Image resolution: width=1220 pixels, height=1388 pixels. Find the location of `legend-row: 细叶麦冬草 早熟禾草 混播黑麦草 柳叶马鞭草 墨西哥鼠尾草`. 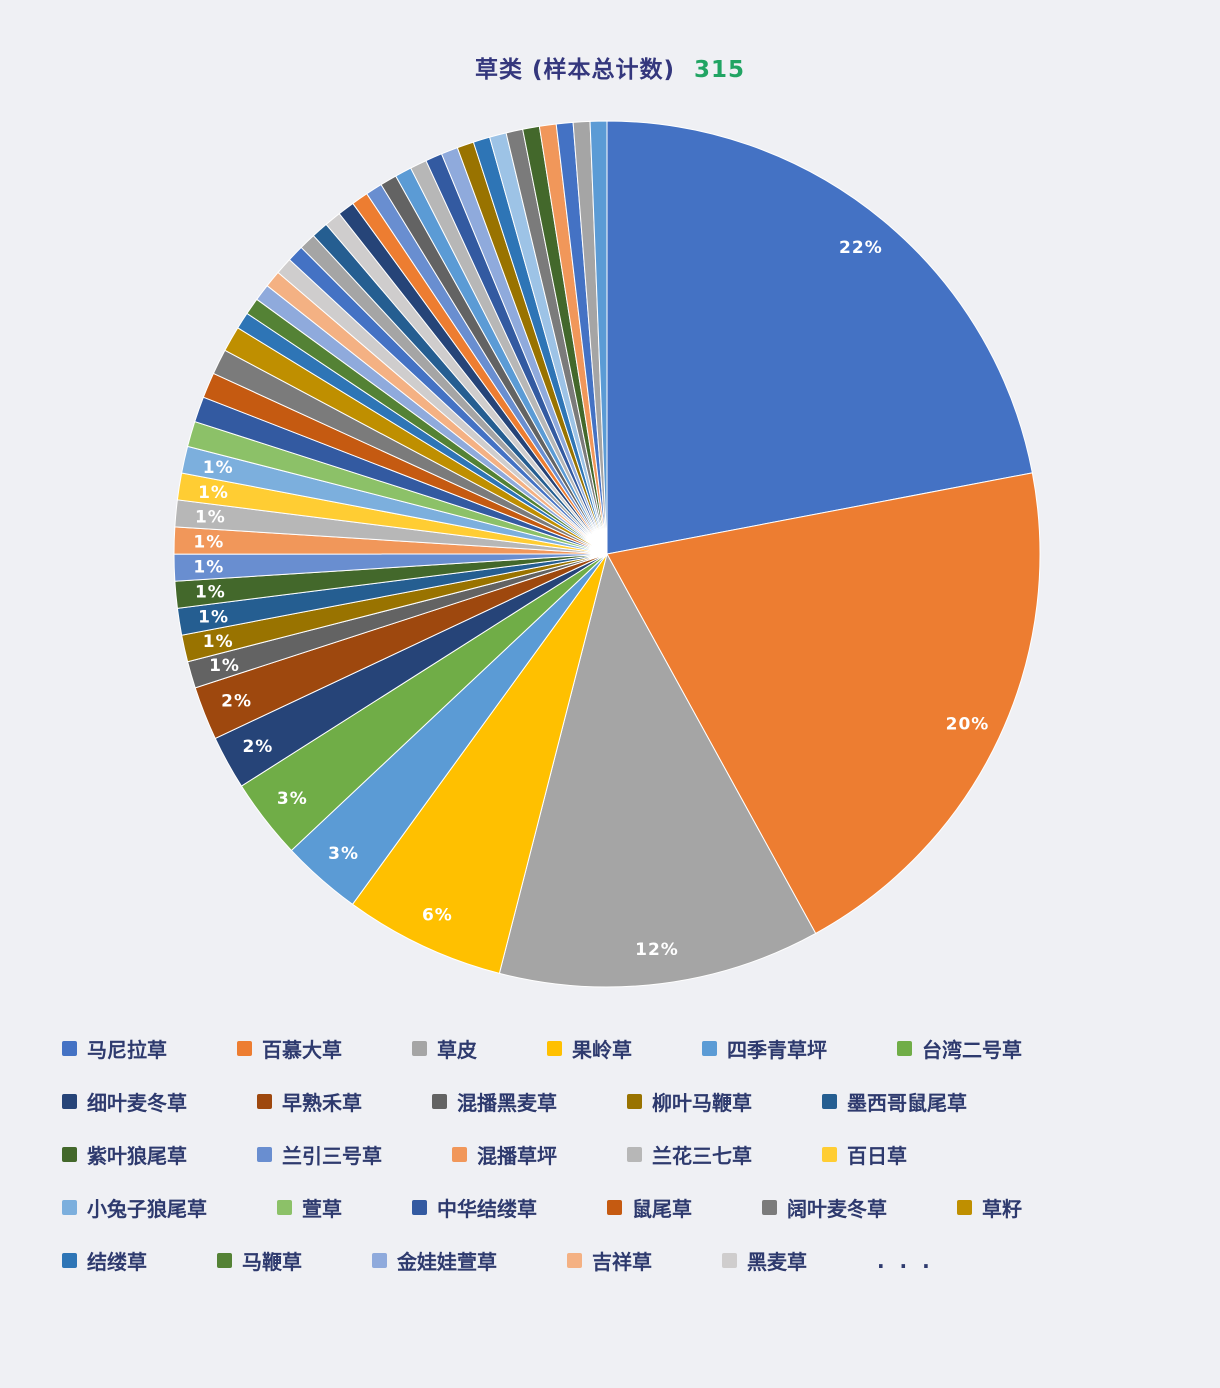

legend-row: 细叶麦冬草 早熟禾草 混播黑麦草 柳叶马鞭草 墨西哥鼠尾草 is located at coordinates (626, 1101).